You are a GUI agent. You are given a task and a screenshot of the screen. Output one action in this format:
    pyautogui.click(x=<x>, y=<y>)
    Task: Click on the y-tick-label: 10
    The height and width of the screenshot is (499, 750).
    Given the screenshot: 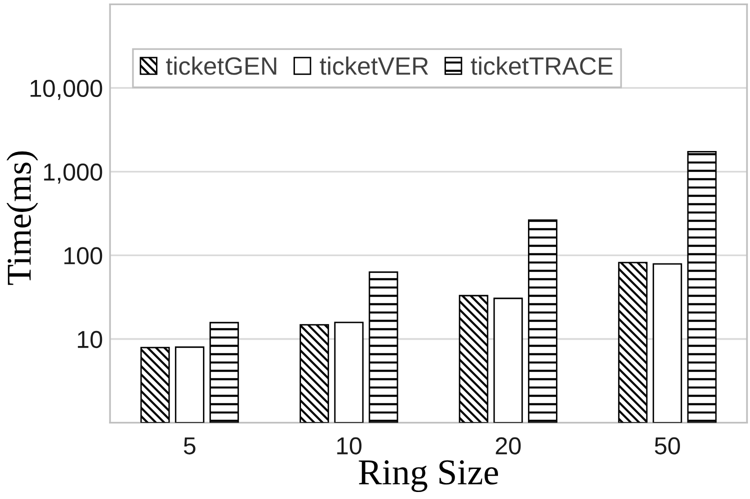 What is the action you would take?
    pyautogui.click(x=90, y=339)
    